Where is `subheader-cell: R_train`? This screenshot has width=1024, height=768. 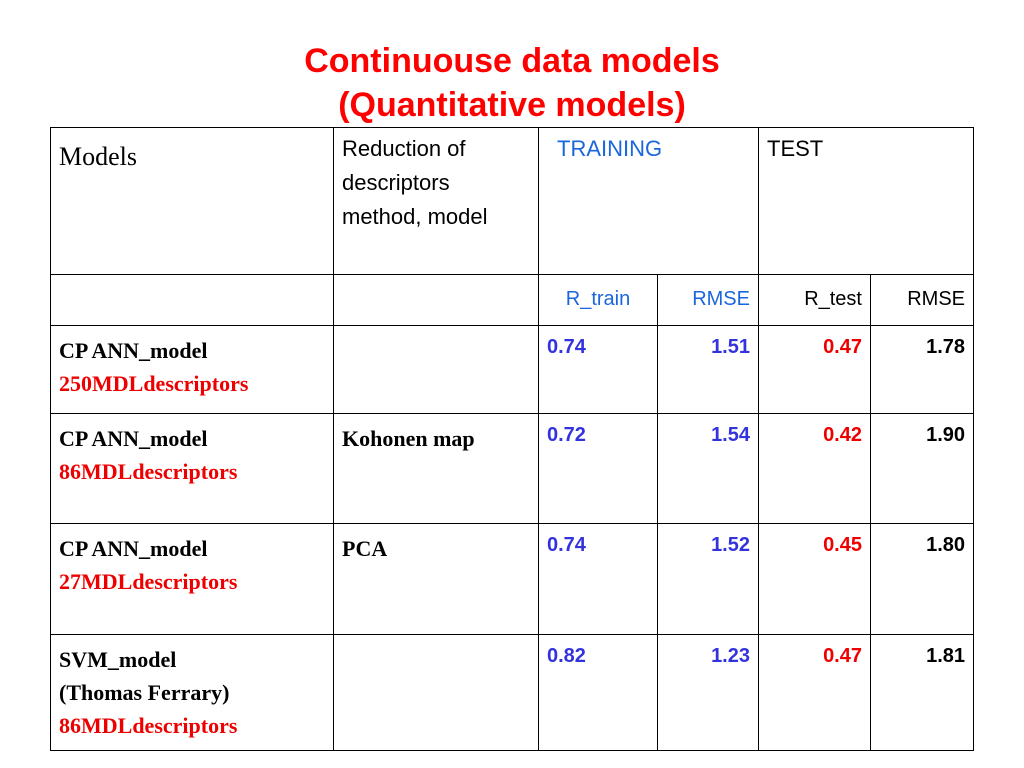
subheader-cell: R_train is located at coordinates (598, 300).